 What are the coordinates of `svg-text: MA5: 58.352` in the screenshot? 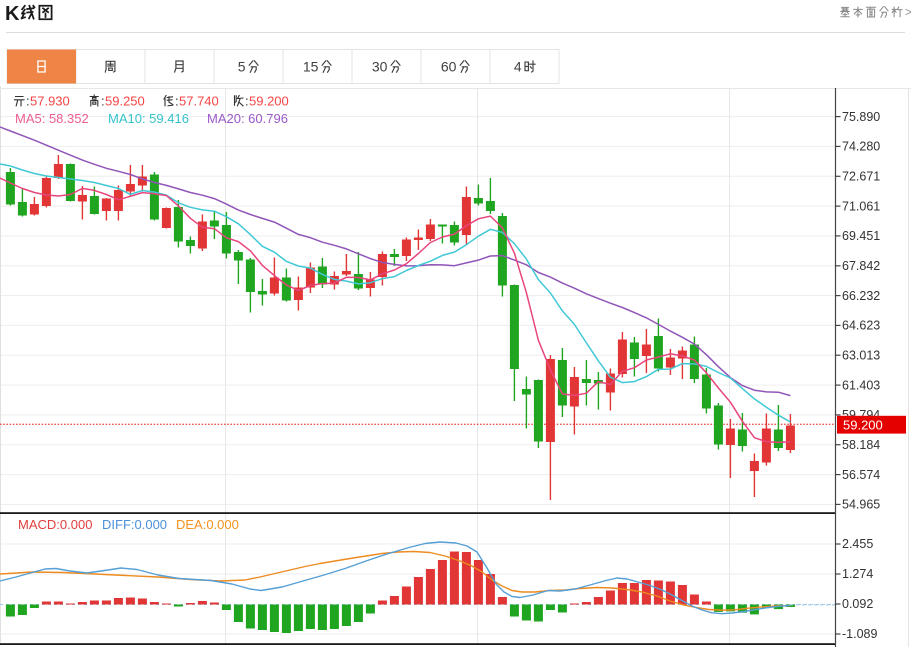 It's located at (52, 118).